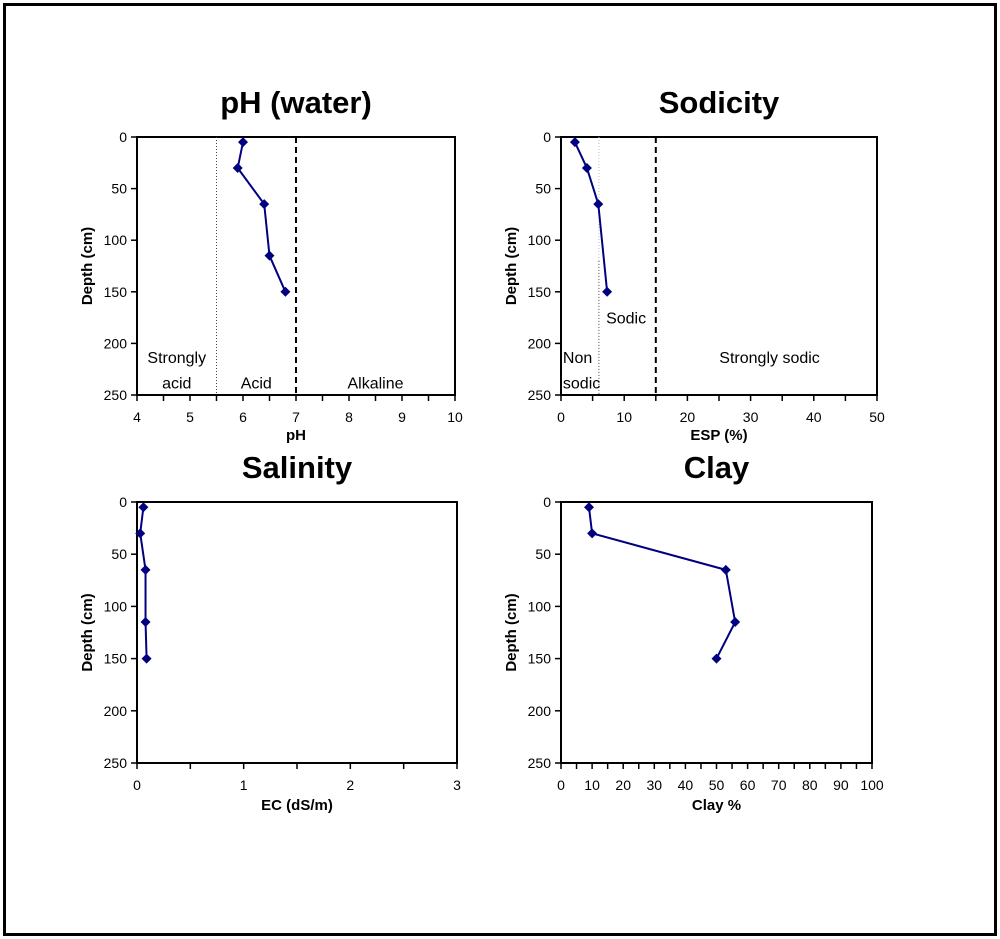  What do you see at coordinates (748, 785) in the screenshot?
I see `x-tick-label: 60` at bounding box center [748, 785].